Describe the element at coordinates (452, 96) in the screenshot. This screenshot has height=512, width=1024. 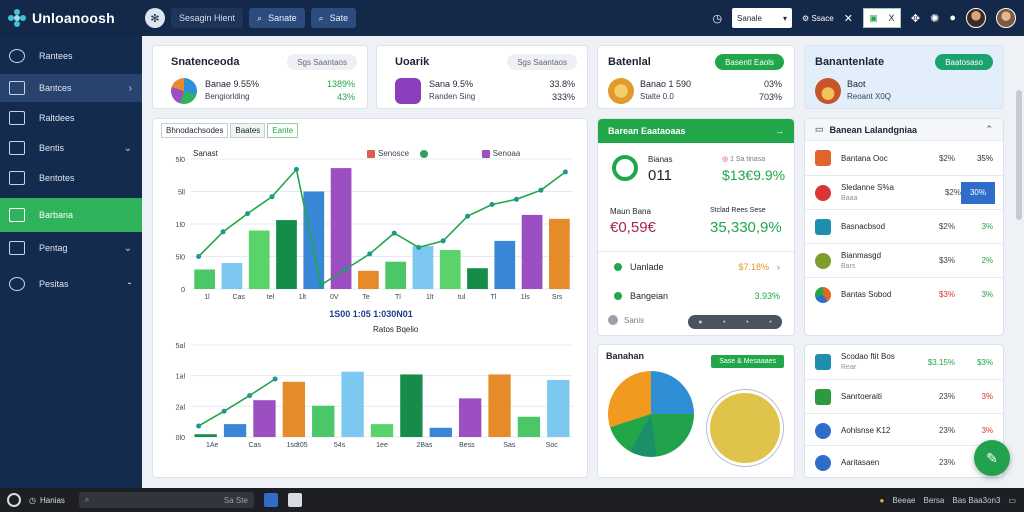
I see `kpi-line2: Randen Sing` at that location.